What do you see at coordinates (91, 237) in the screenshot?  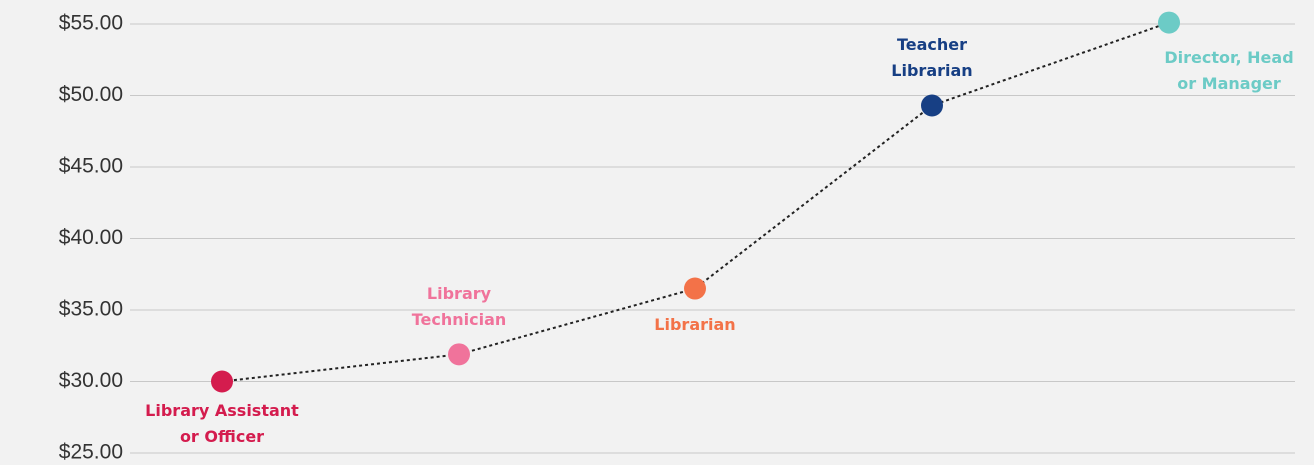 I see `y-tick-label: $40.00` at bounding box center [91, 237].